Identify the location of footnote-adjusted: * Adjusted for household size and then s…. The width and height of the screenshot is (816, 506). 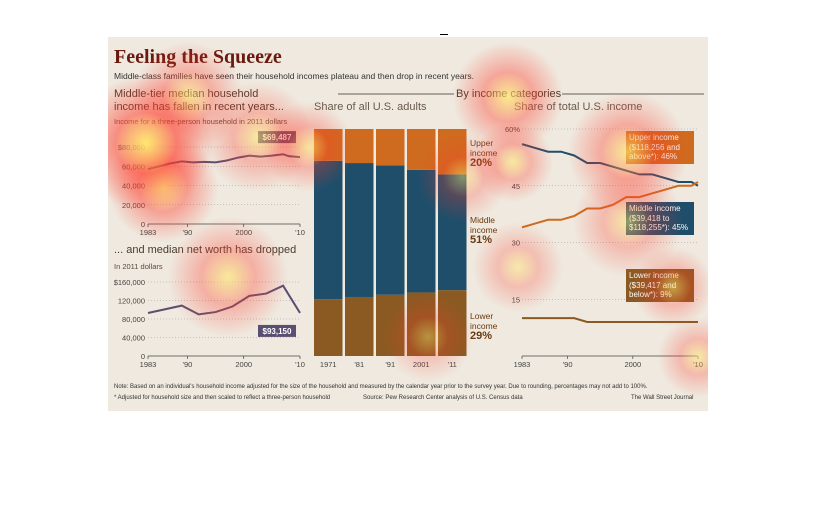
(222, 398).